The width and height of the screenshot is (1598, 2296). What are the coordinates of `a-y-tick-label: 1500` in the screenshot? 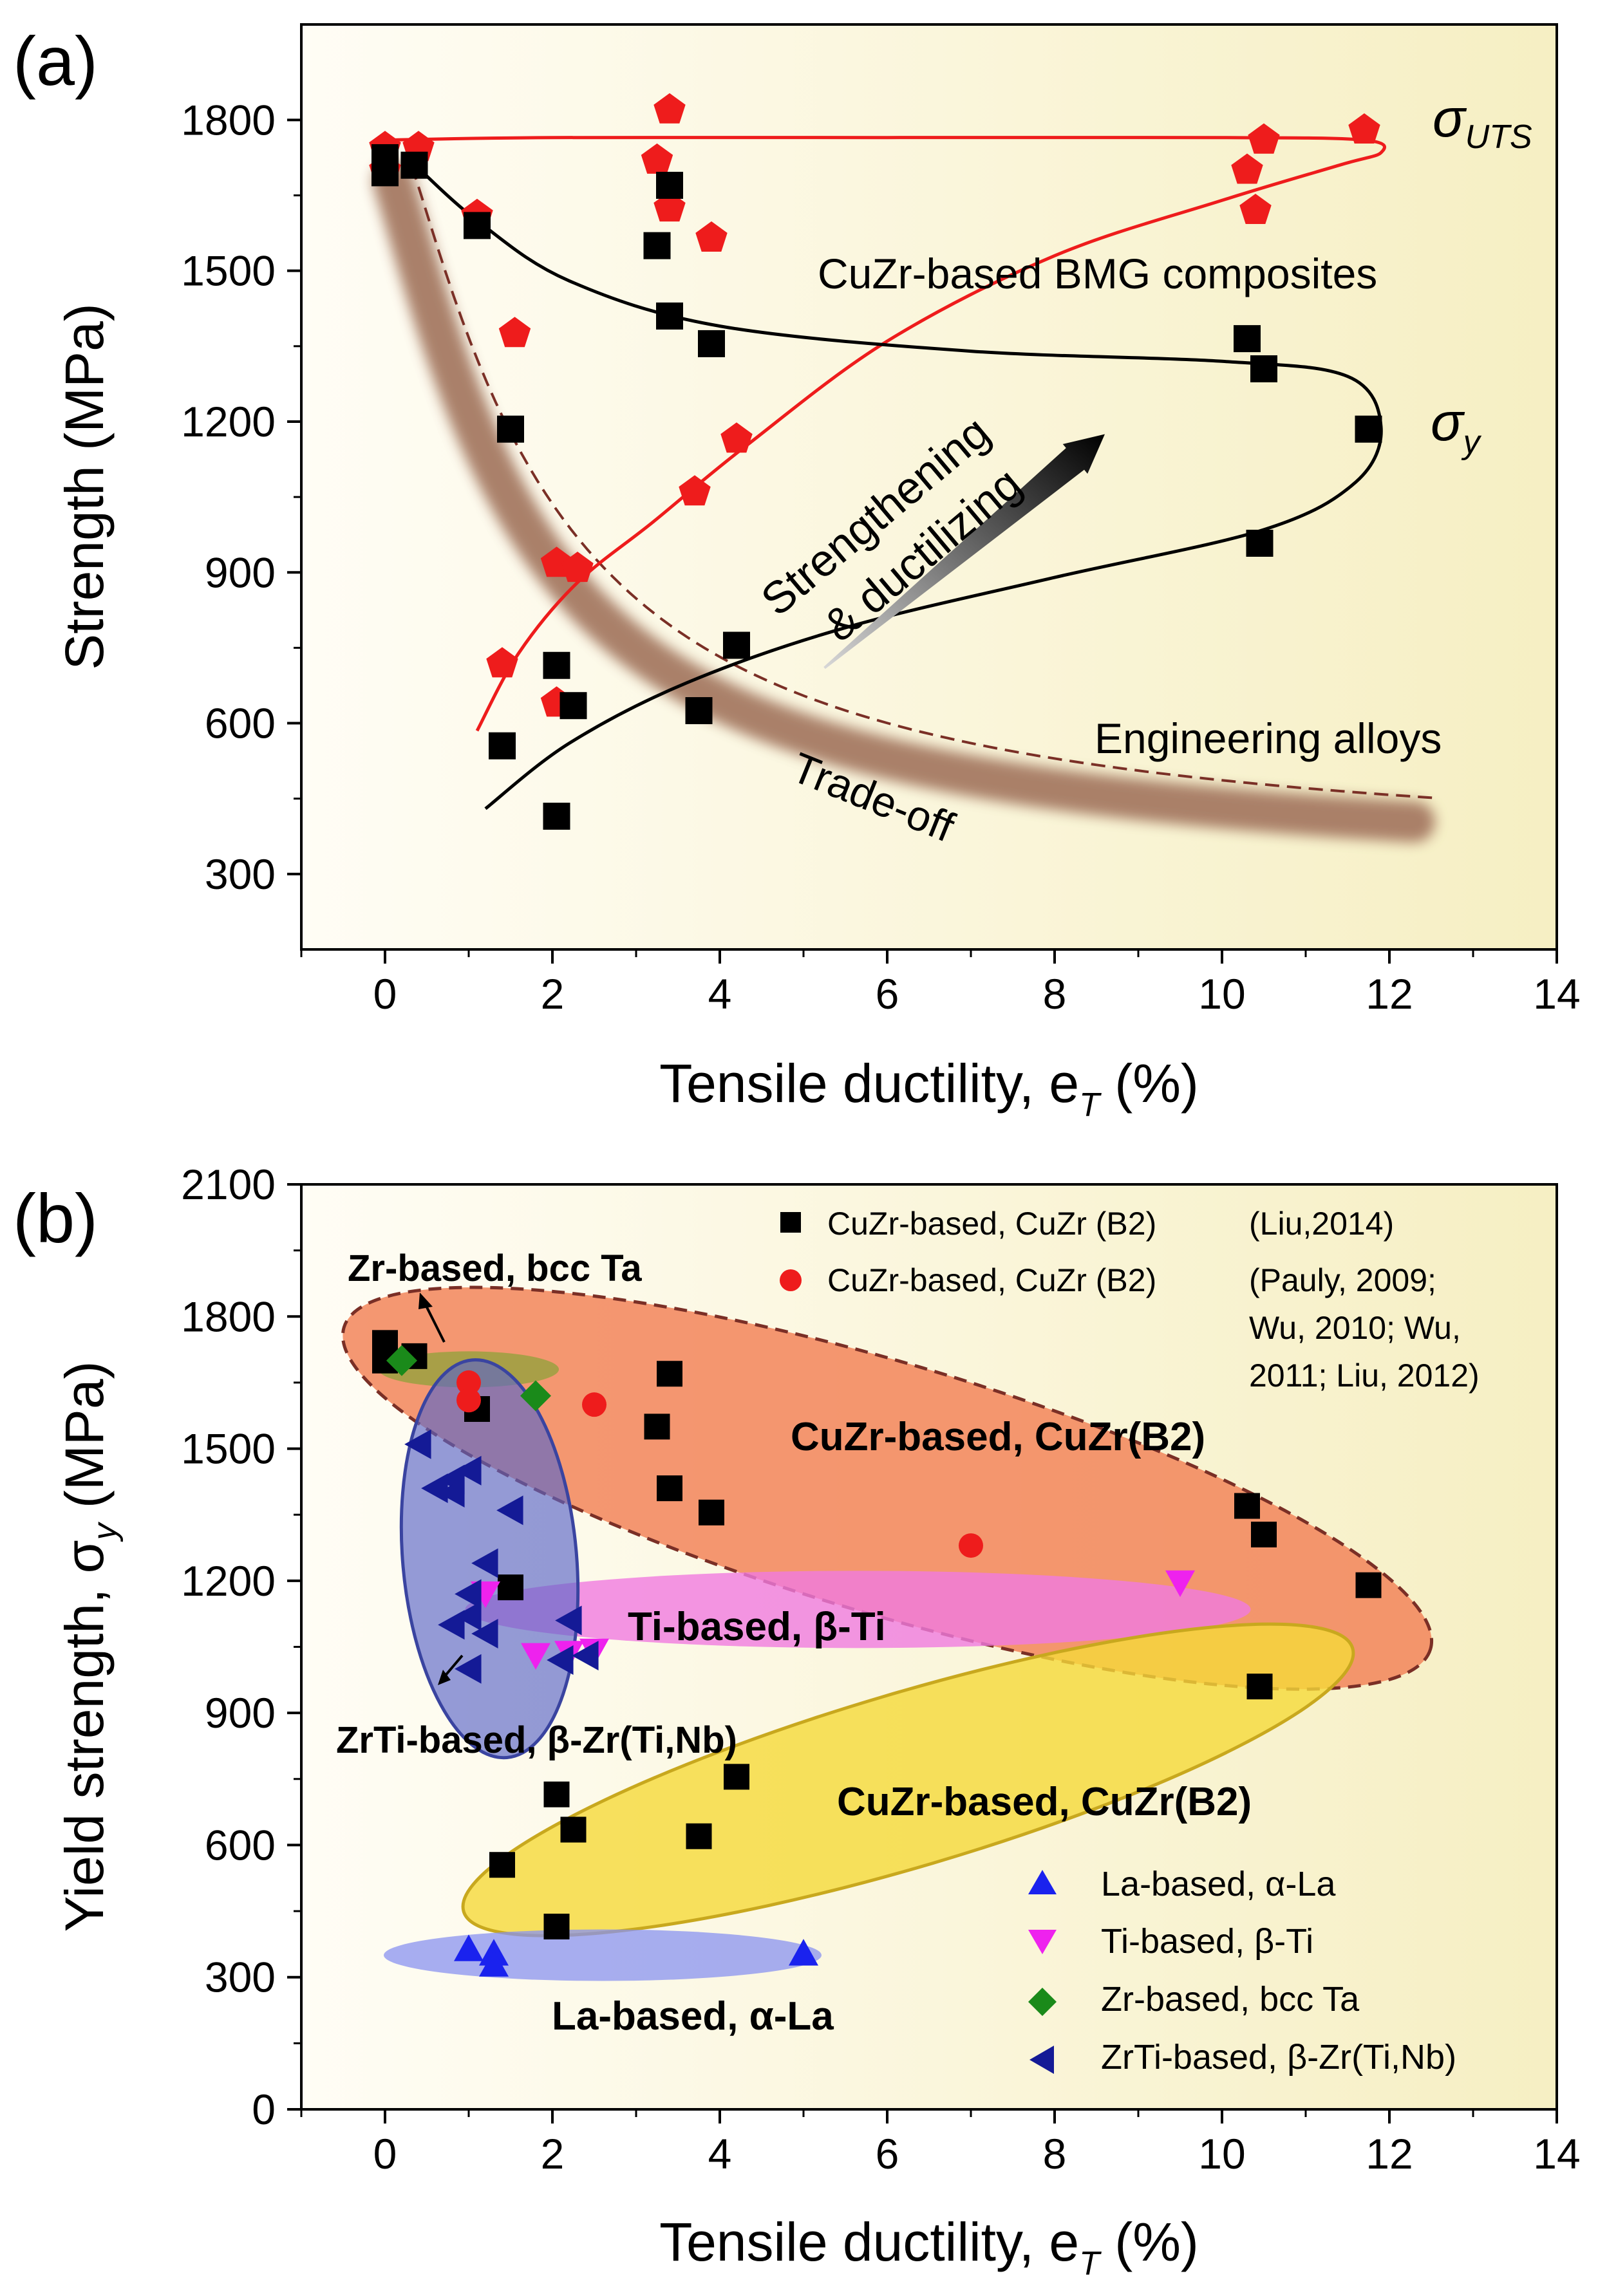 It's located at (228, 271).